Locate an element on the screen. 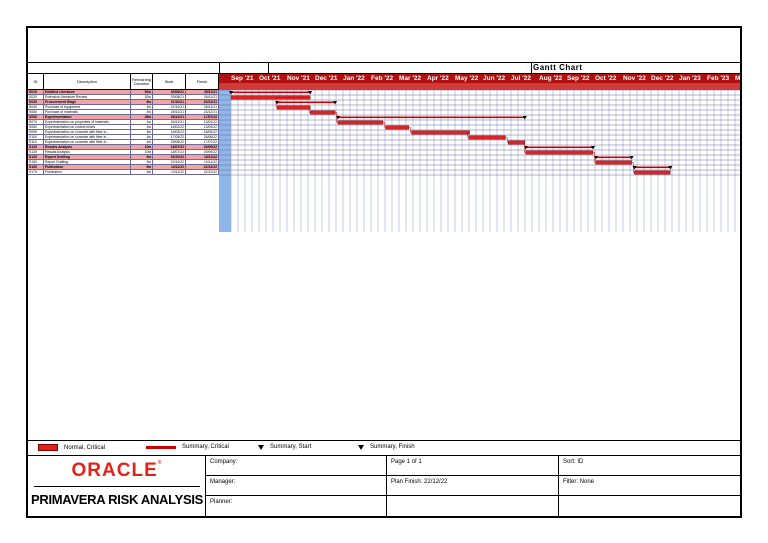 The height and width of the screenshot is (543, 768). timeline-month-label: Aug '22 is located at coordinates (551, 78).